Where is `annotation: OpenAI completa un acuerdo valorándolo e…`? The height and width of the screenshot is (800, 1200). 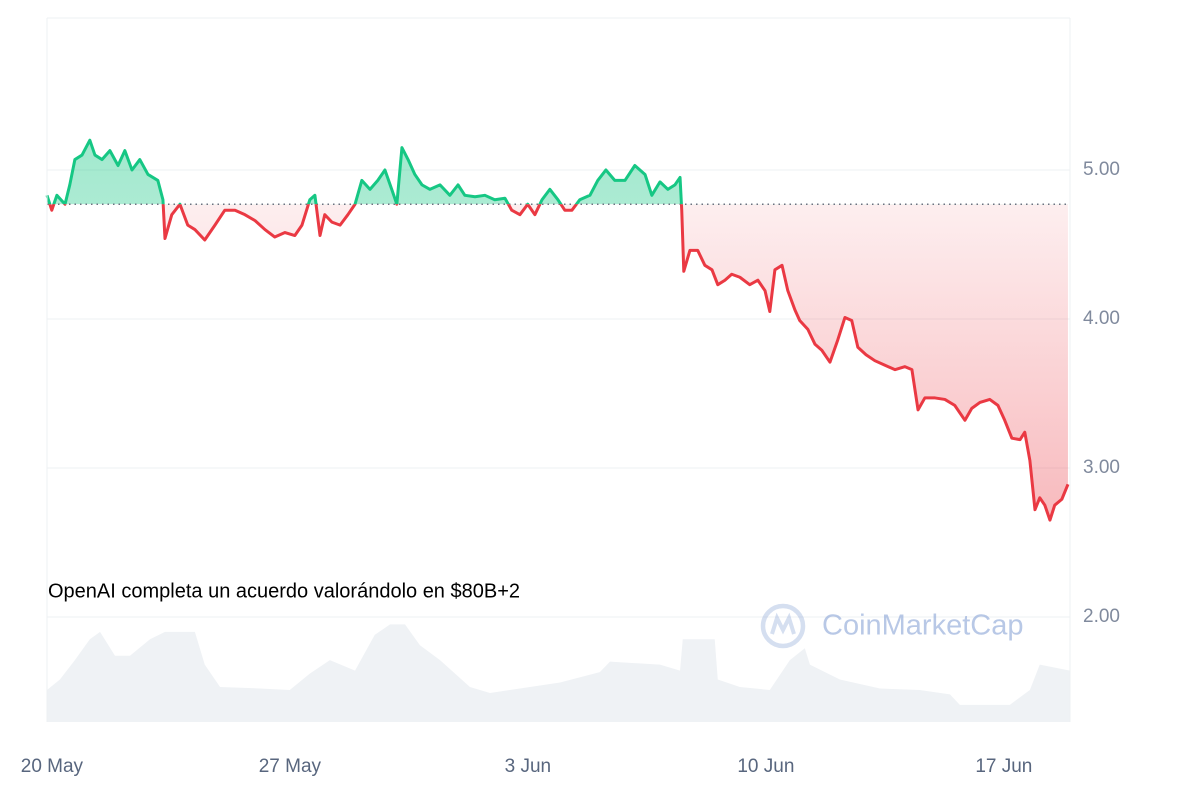
annotation: OpenAI completa un acuerdo valorándolo e… is located at coordinates (284, 591).